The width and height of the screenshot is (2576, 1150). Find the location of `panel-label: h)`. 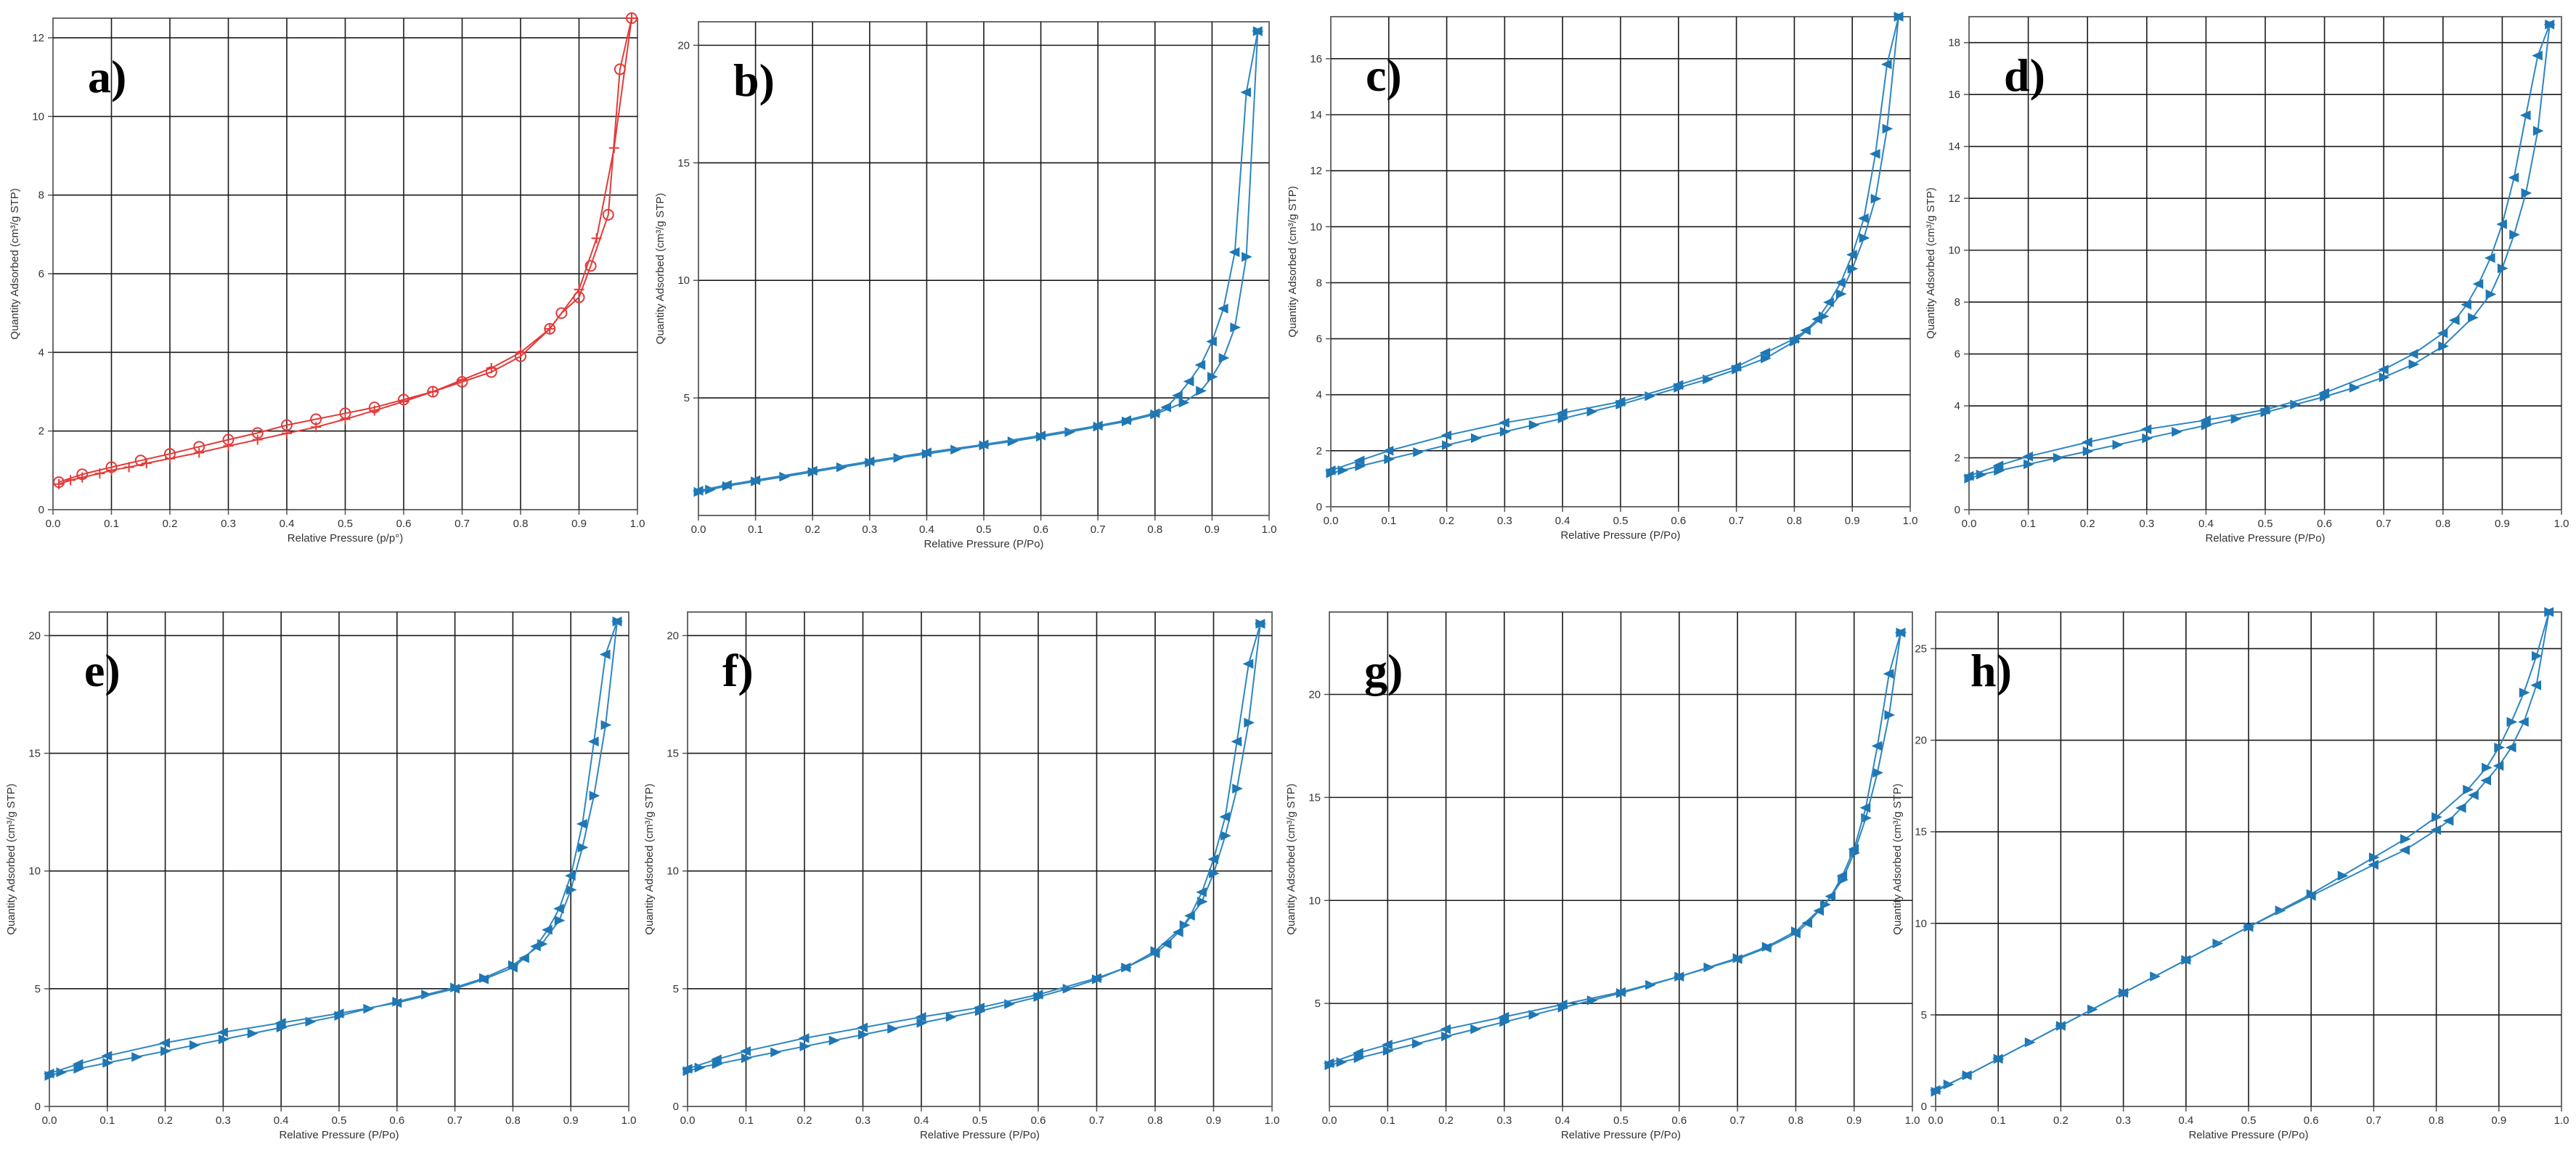

panel-label: h) is located at coordinates (1991, 670).